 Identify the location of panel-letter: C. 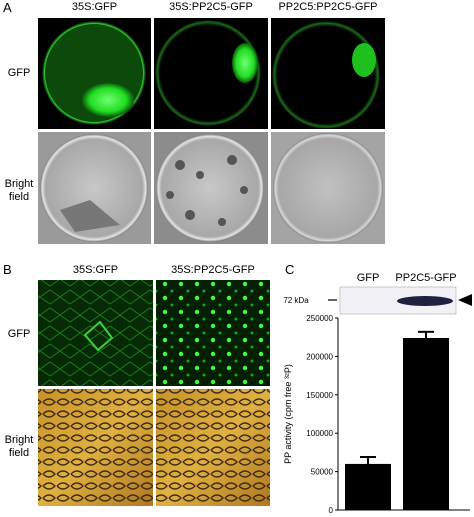
(290, 269).